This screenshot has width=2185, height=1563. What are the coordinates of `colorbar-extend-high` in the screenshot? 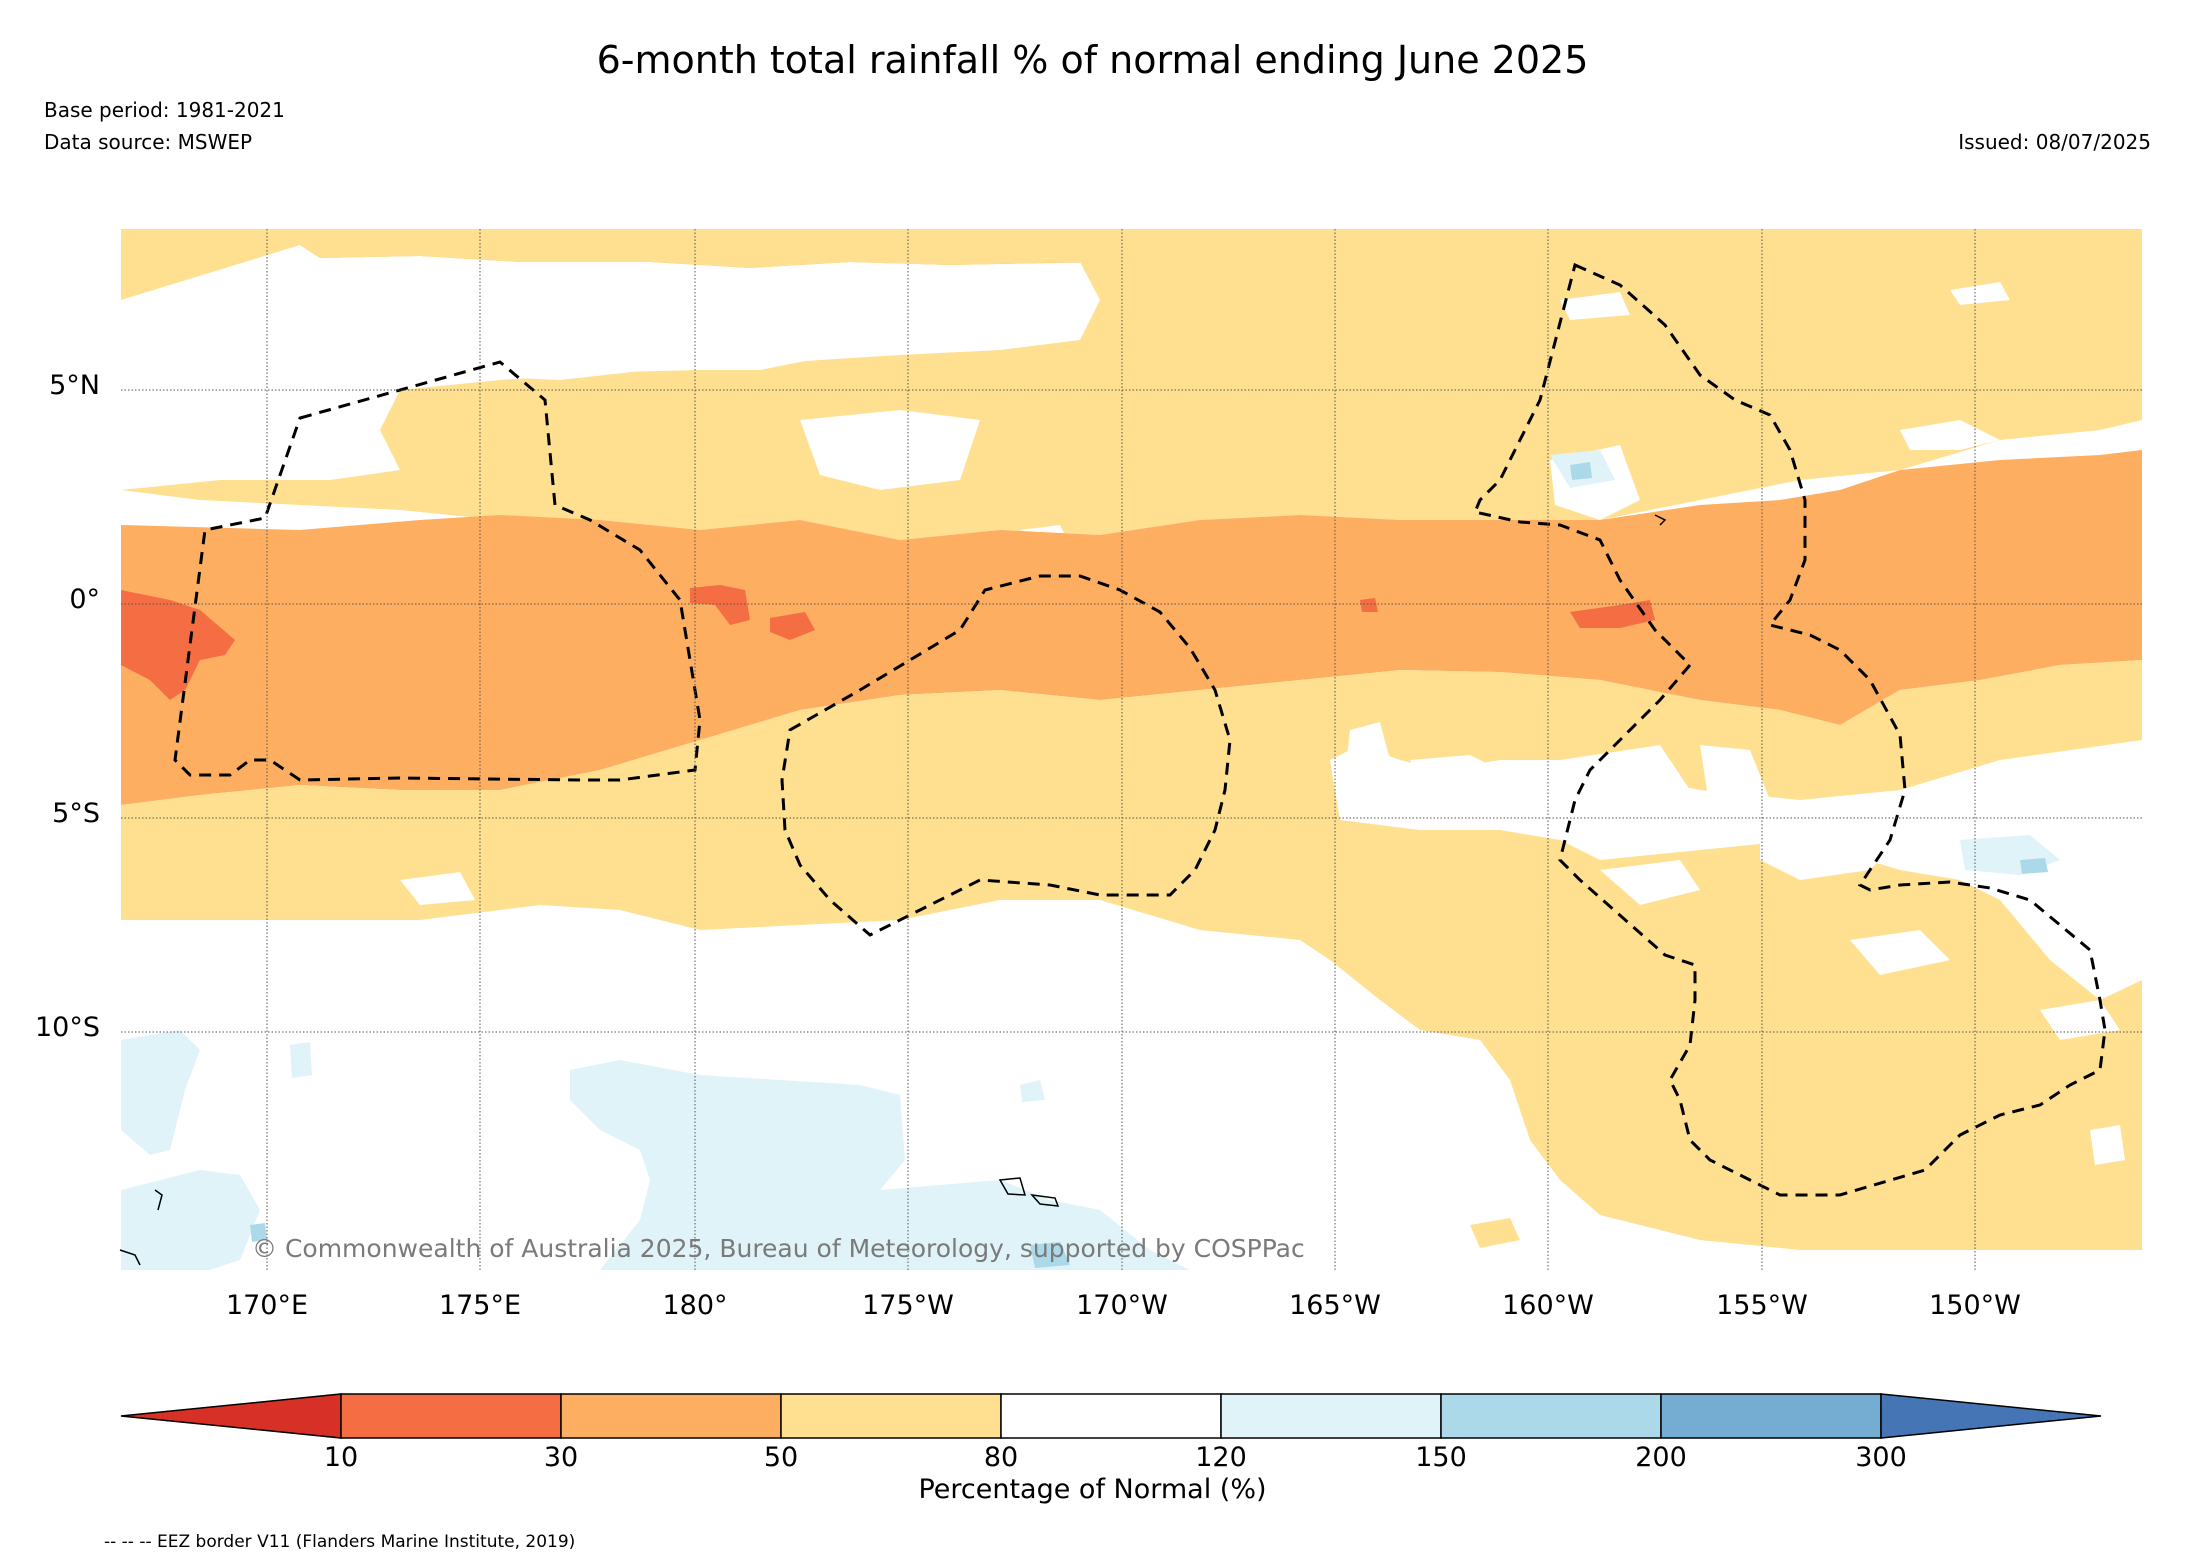 It's located at (1991, 1416).